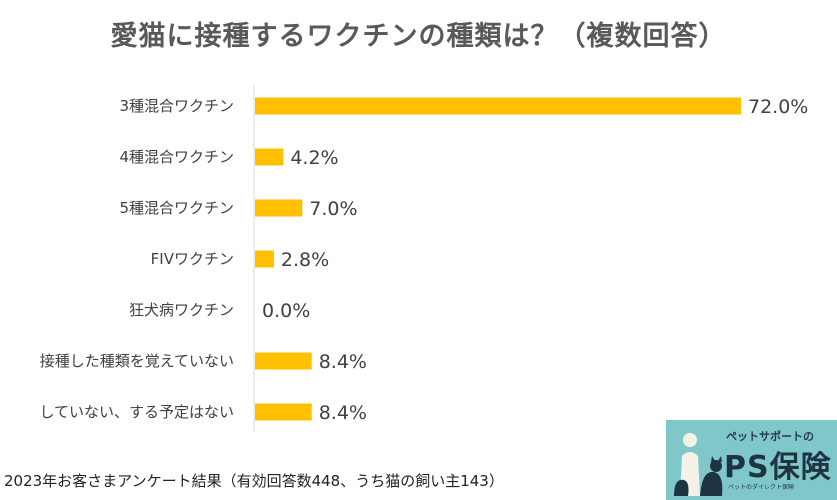 Image resolution: width=837 pixels, height=500 pixels. Describe the element at coordinates (333, 209) in the screenshot. I see `value-label: 7.0%` at that location.